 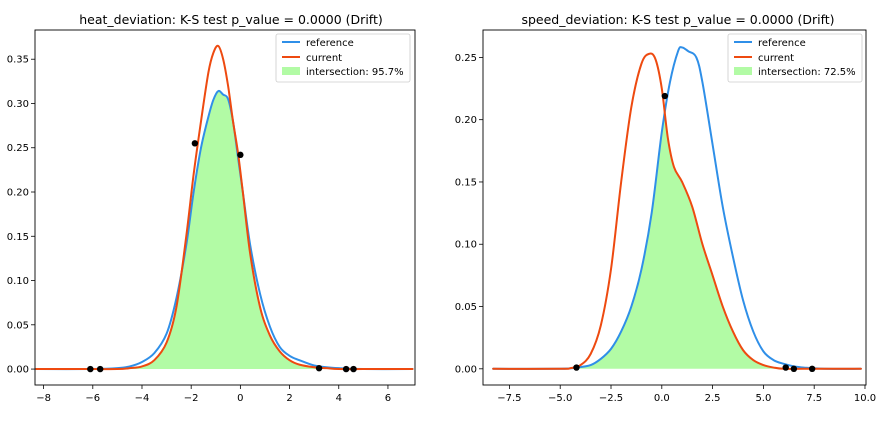 What do you see at coordinates (92, 398) in the screenshot?
I see `x-tick-label: −6` at bounding box center [92, 398].